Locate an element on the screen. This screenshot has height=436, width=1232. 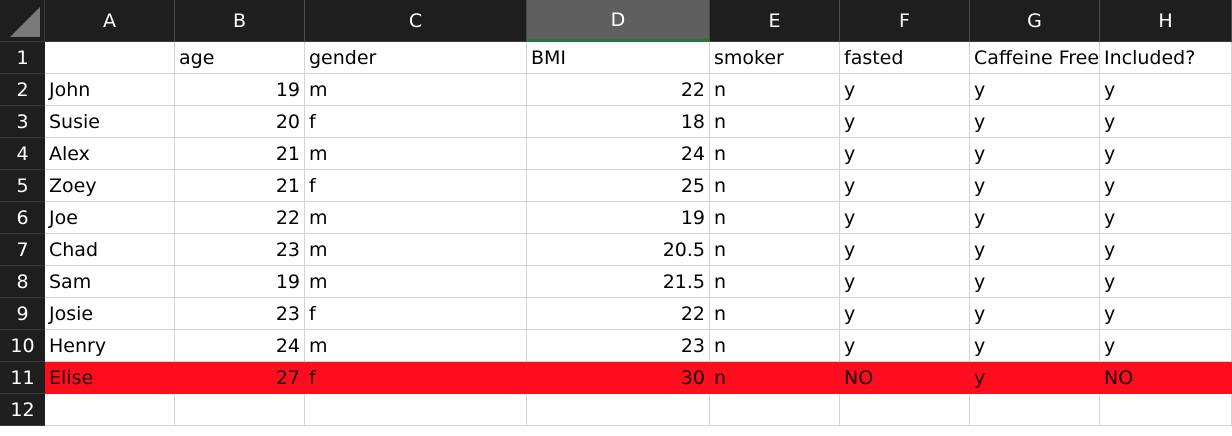
cell-g11: y is located at coordinates (1035, 378).